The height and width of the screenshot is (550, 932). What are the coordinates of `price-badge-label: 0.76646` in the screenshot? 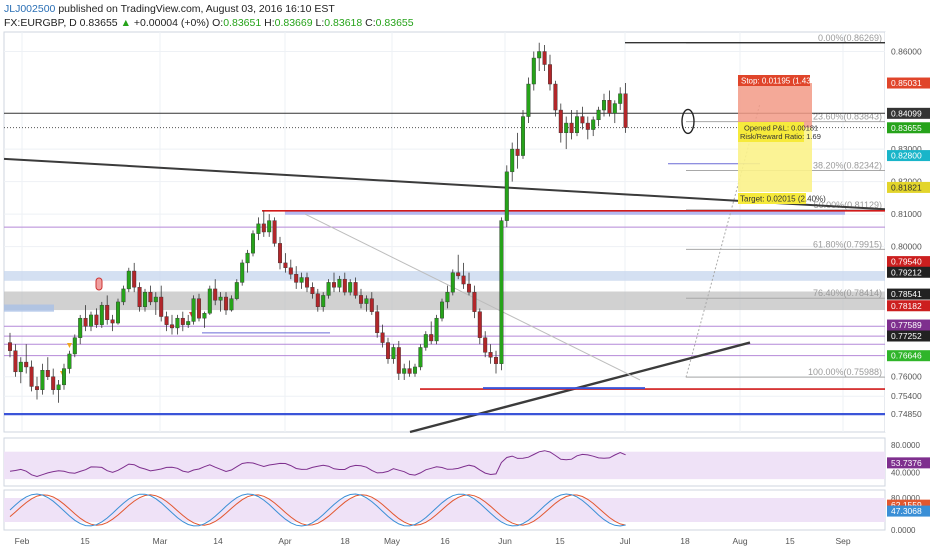 It's located at (906, 356).